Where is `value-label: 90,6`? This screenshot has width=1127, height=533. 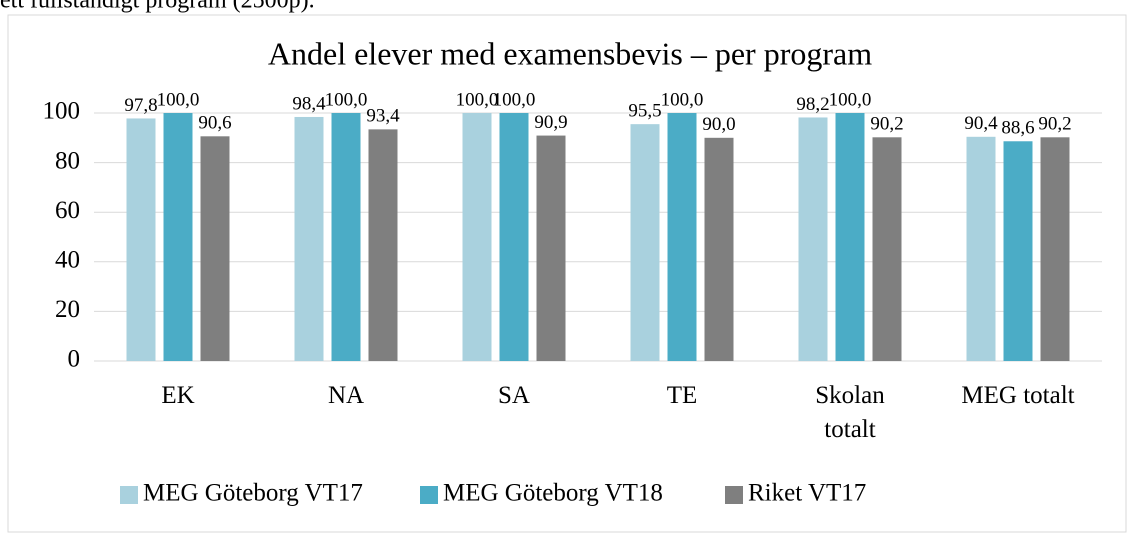 value-label: 90,6 is located at coordinates (214, 123).